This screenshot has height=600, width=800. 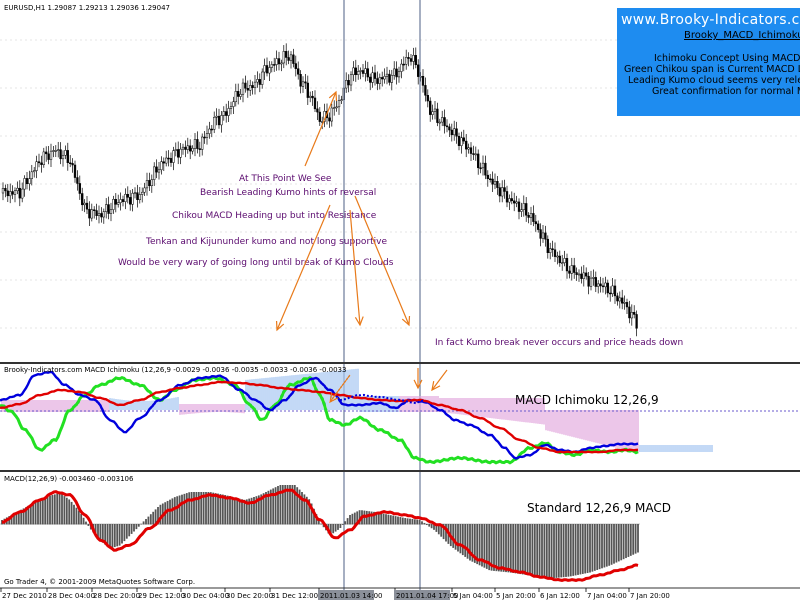 I want to click on info-site: www.Brooky-Indicators.com, so click(x=710, y=20).